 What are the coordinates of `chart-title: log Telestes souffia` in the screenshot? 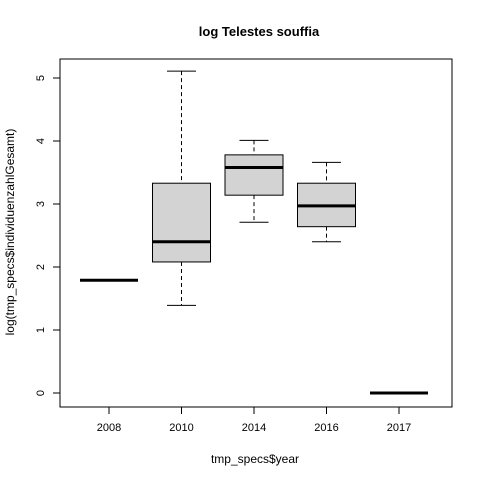 It's located at (259, 31).